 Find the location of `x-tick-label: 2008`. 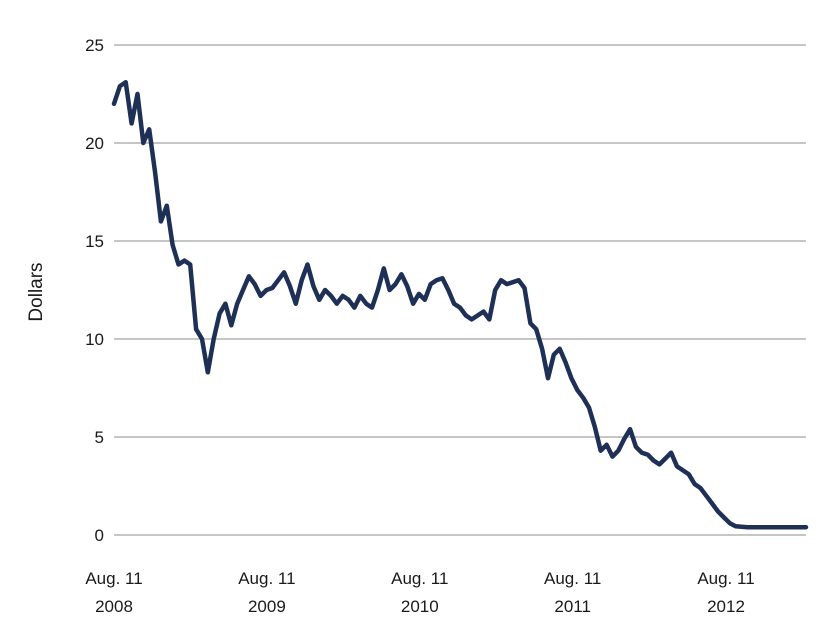

x-tick-label: 2008 is located at coordinates (114, 606).